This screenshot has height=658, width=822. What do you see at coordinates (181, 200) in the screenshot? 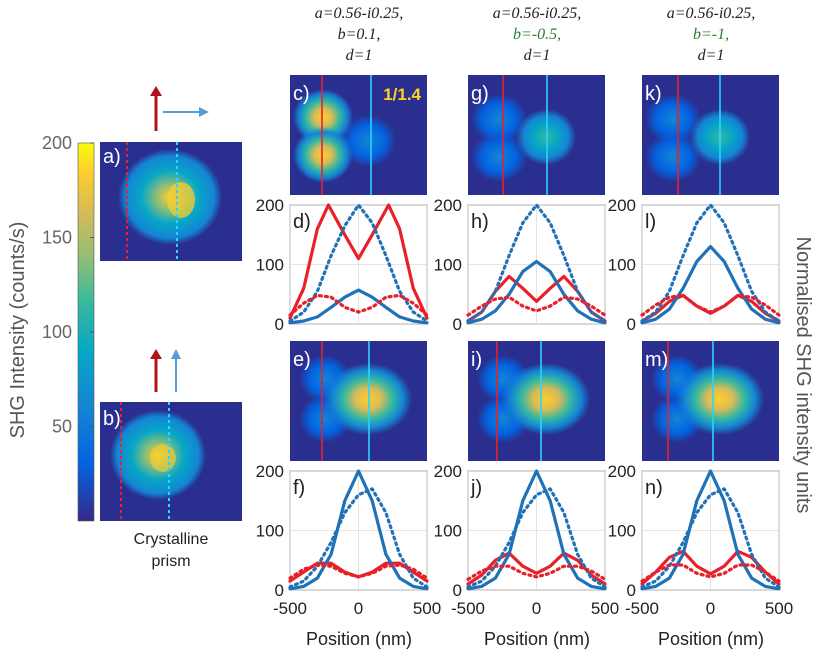
I see `image-a-spot-core` at bounding box center [181, 200].